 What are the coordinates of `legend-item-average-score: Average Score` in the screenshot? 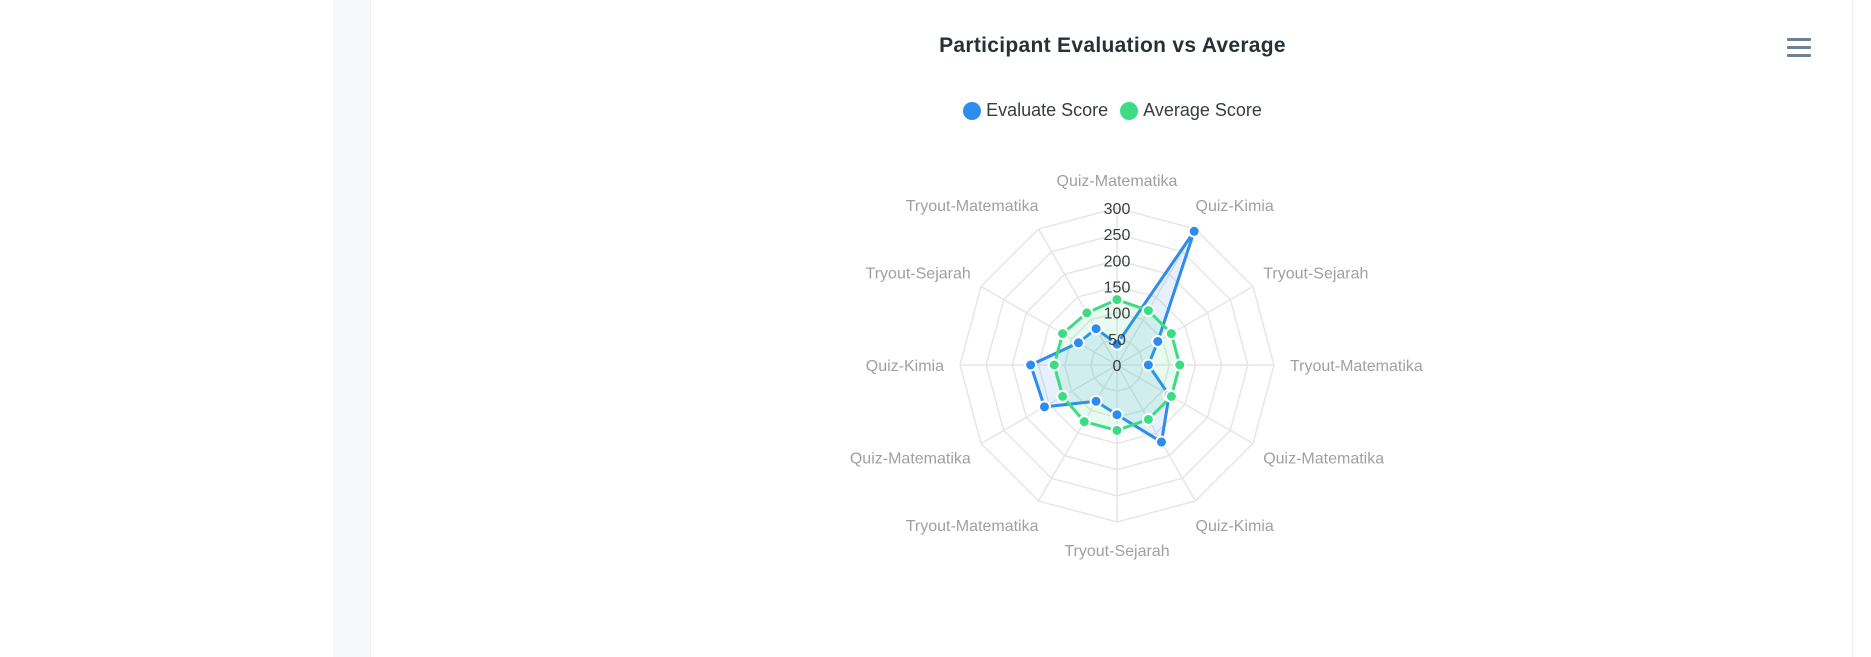 It's located at (1191, 110).